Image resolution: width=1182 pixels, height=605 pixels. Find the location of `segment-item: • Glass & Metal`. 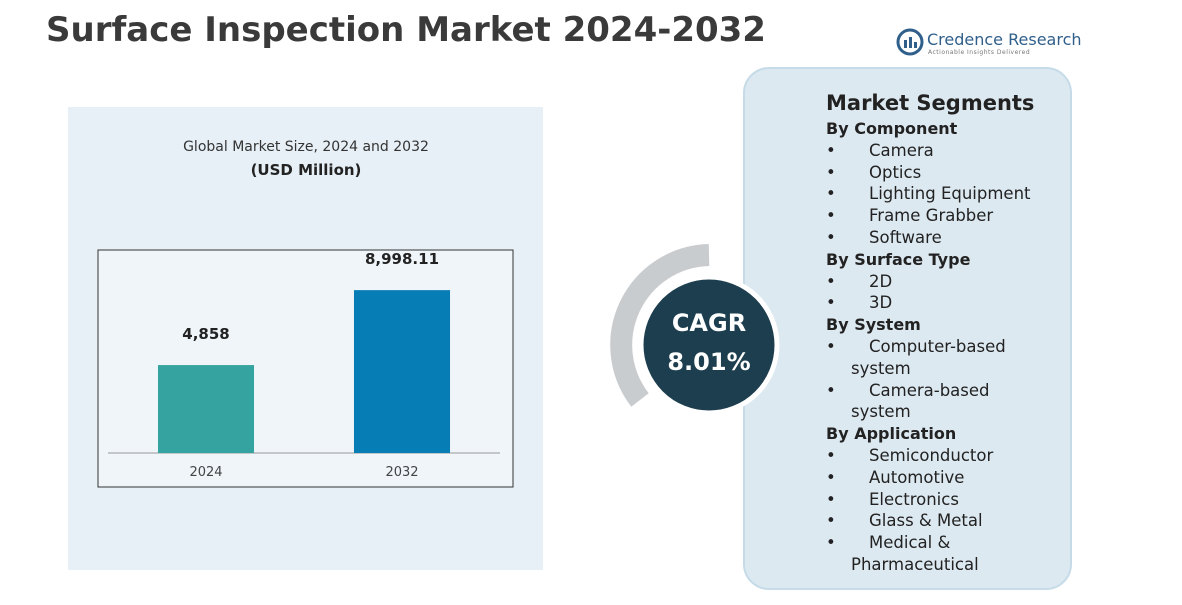

segment-item: • Glass & Metal is located at coordinates (933, 521).